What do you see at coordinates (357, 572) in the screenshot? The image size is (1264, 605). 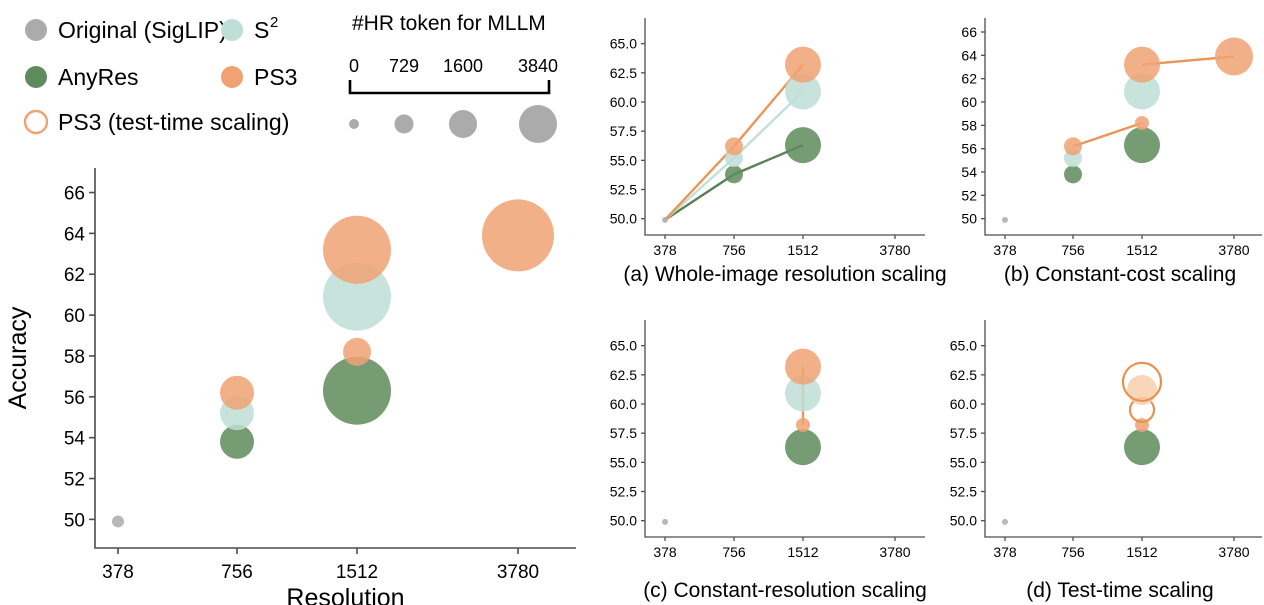 I see `x-tick-label-main-2: 1512` at bounding box center [357, 572].